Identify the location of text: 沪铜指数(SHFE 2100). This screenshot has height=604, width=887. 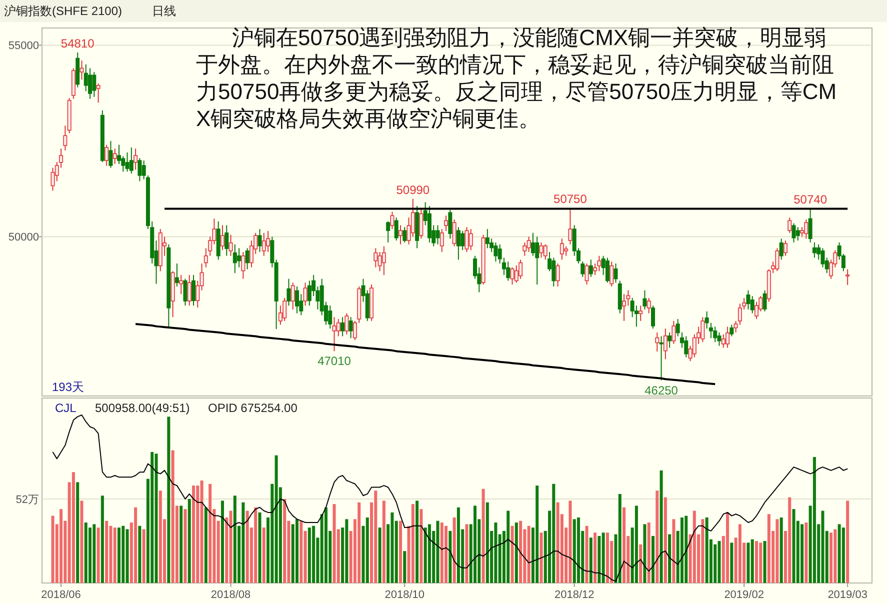
(63, 11).